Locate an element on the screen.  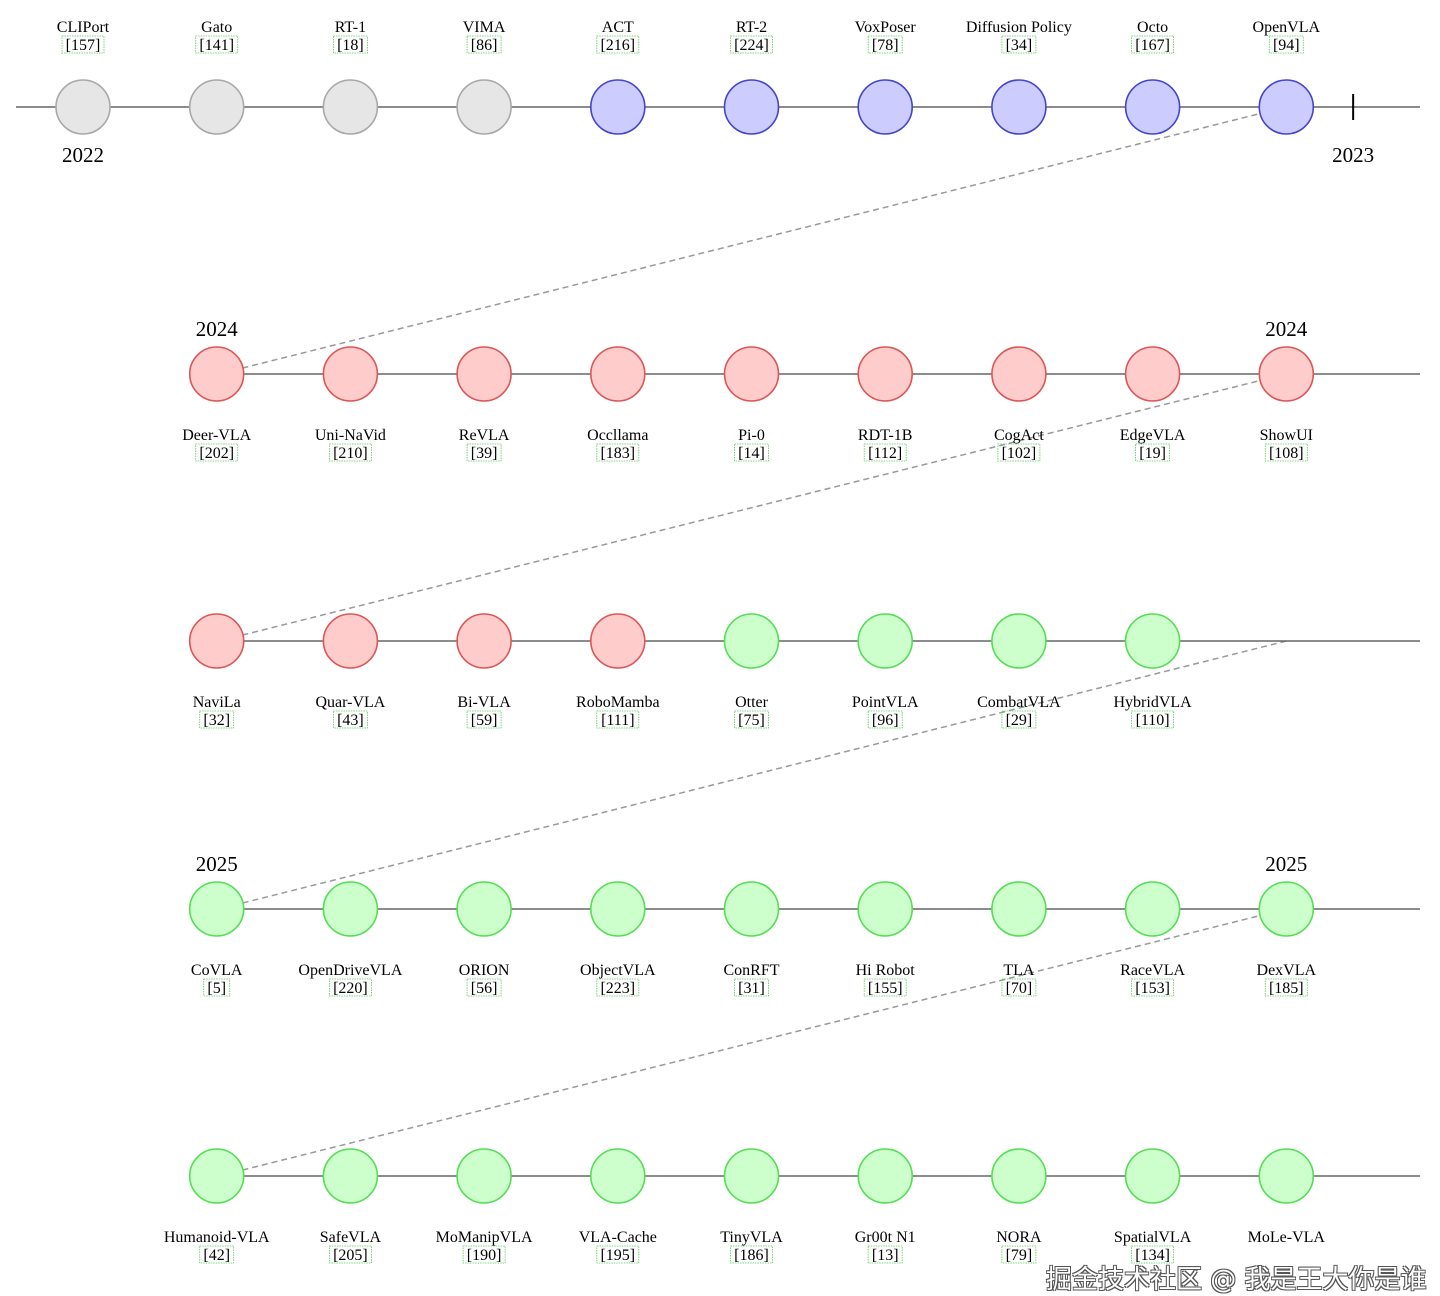
citation-label: [220] is located at coordinates (350, 988).